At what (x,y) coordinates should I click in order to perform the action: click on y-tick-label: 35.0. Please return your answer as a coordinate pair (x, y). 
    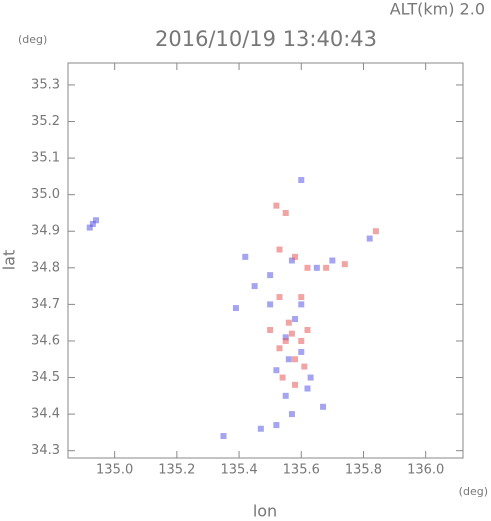
    Looking at the image, I should click on (45, 194).